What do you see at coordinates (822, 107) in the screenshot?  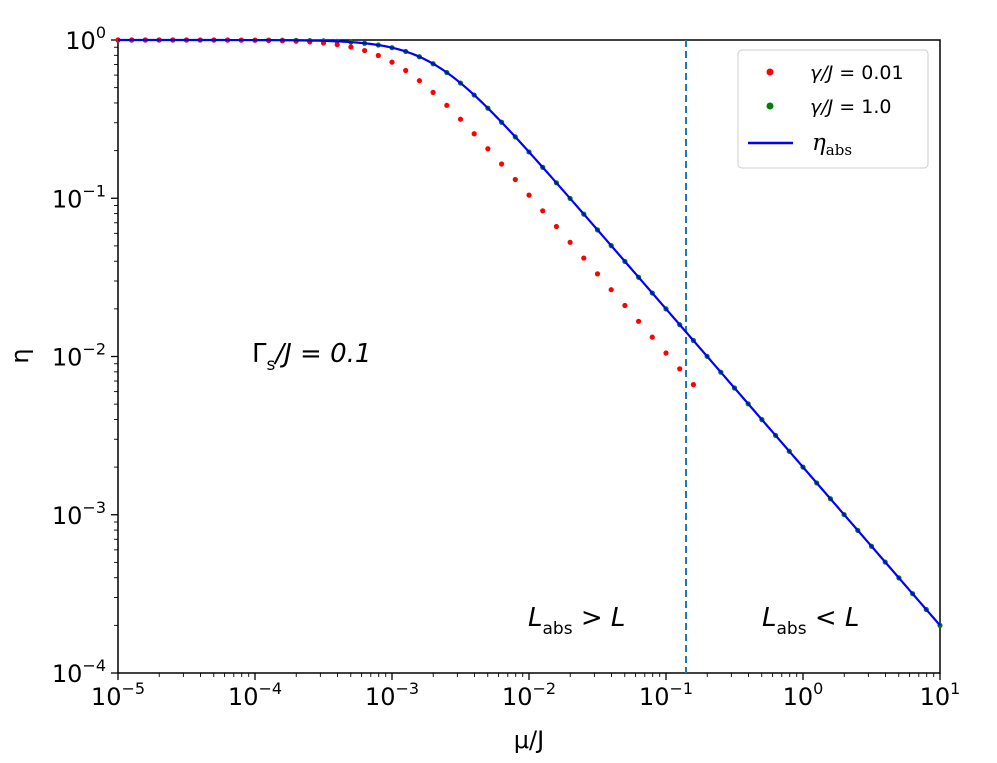 I see `legend-label-green-math: γ/J` at bounding box center [822, 107].